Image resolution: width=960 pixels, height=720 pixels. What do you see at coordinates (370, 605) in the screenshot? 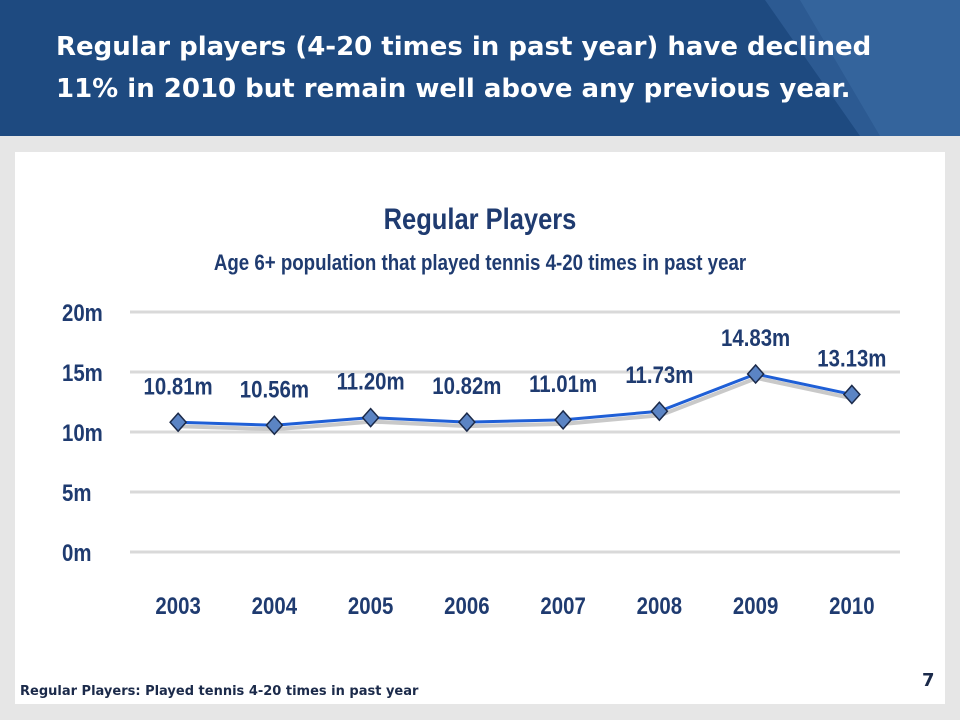
I see `x-tick-label: 2005` at bounding box center [370, 605].